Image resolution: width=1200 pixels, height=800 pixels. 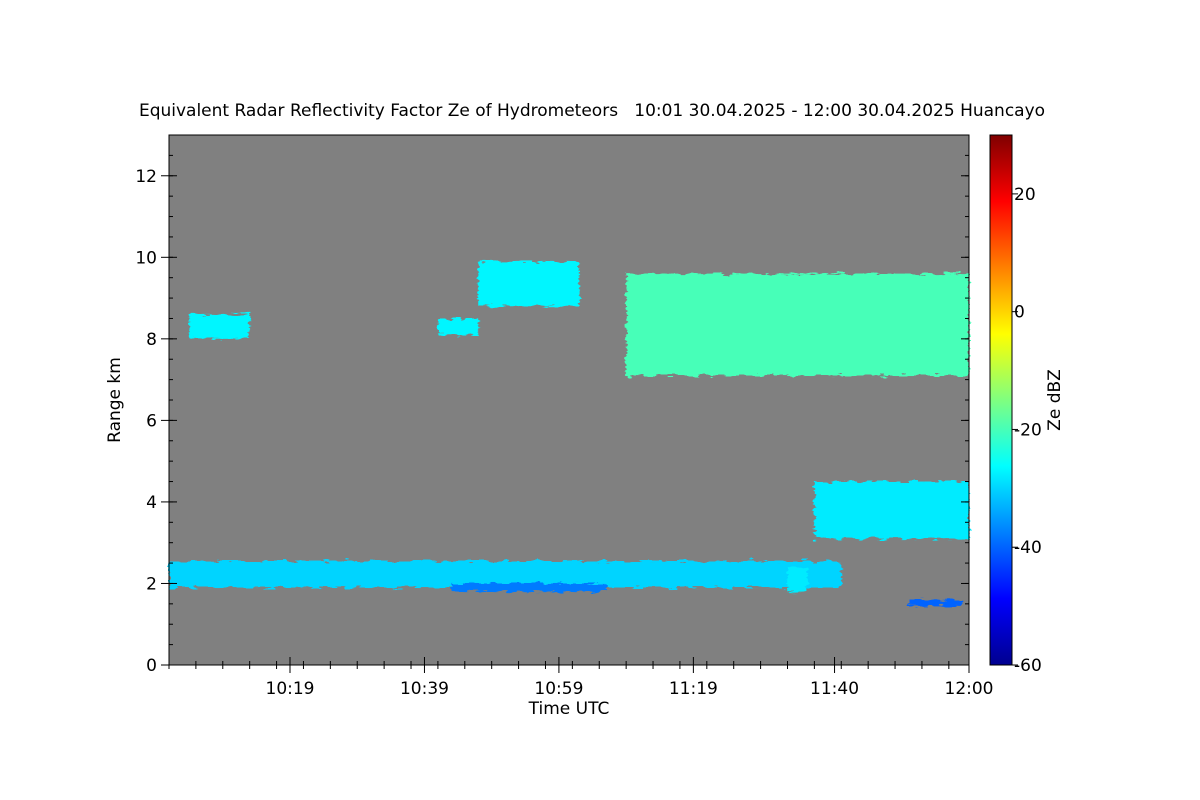 What do you see at coordinates (529, 284) in the screenshot?
I see `echo-upper-cloud-streak` at bounding box center [529, 284].